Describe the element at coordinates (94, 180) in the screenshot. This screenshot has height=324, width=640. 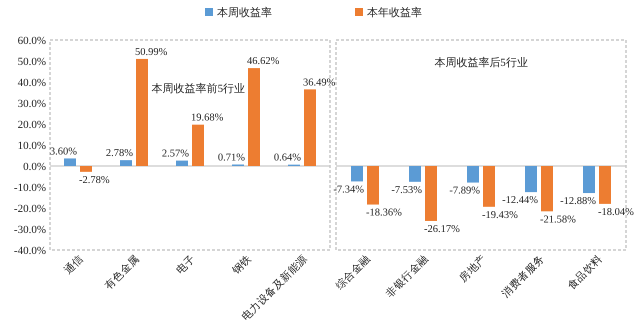
I see `data-label: -2.78%` at that location.